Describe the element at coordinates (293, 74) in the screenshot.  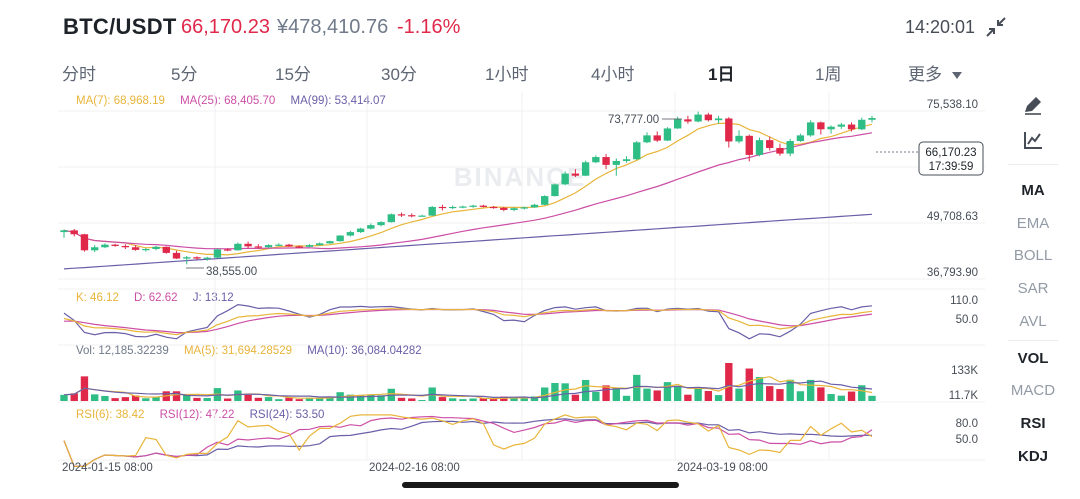
I see `tab-15min: 15分` at that location.